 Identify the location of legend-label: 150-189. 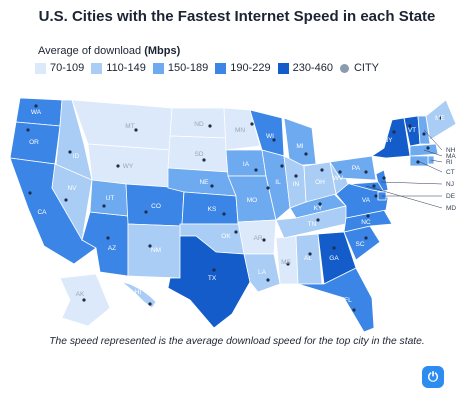
(188, 68).